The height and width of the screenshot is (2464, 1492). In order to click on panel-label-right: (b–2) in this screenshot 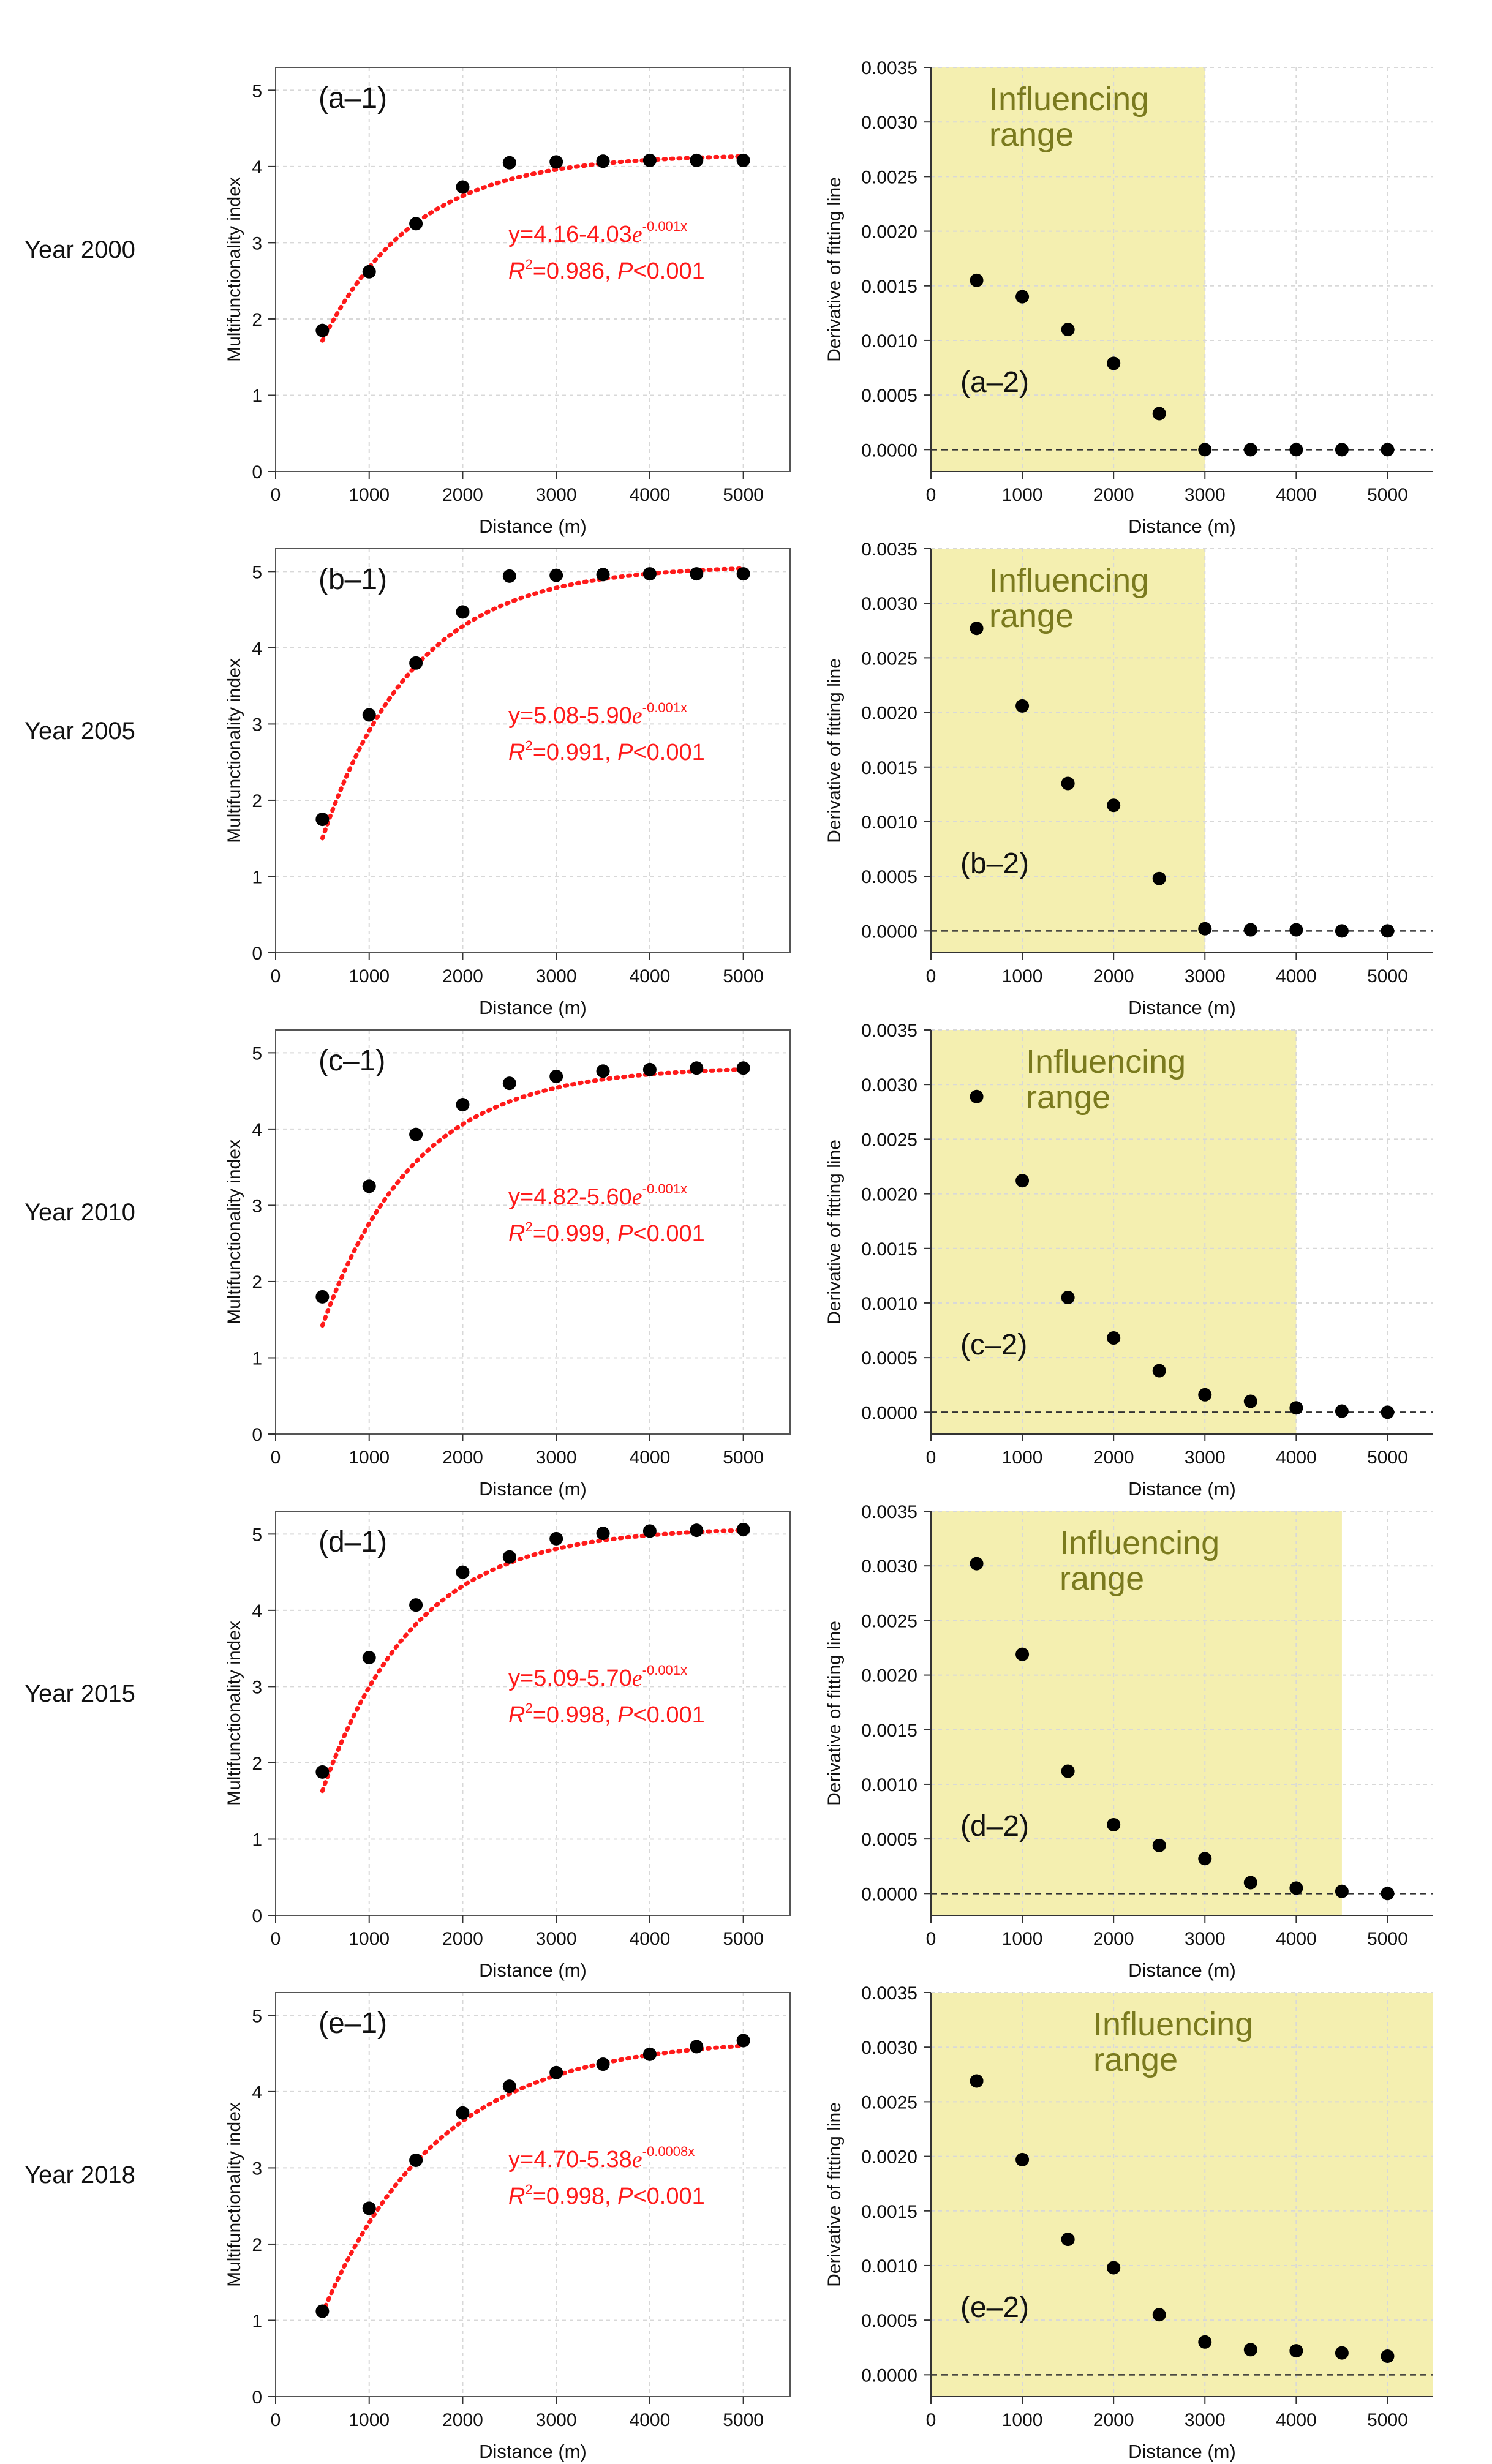, I will do `click(994, 864)`.